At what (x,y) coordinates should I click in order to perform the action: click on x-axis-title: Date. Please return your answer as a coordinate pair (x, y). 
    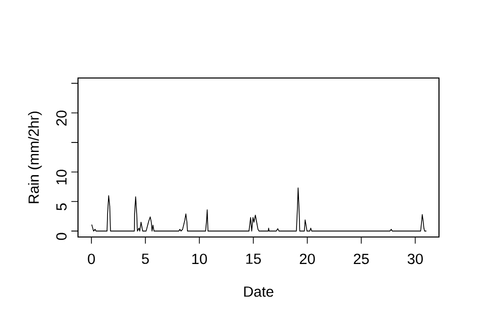
    Looking at the image, I should click on (259, 291).